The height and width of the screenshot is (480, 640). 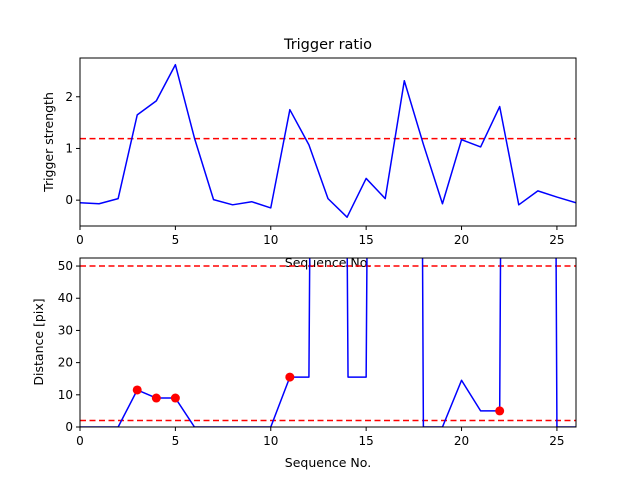 What do you see at coordinates (65, 266) in the screenshot?
I see `y-tick-label: 50` at bounding box center [65, 266].